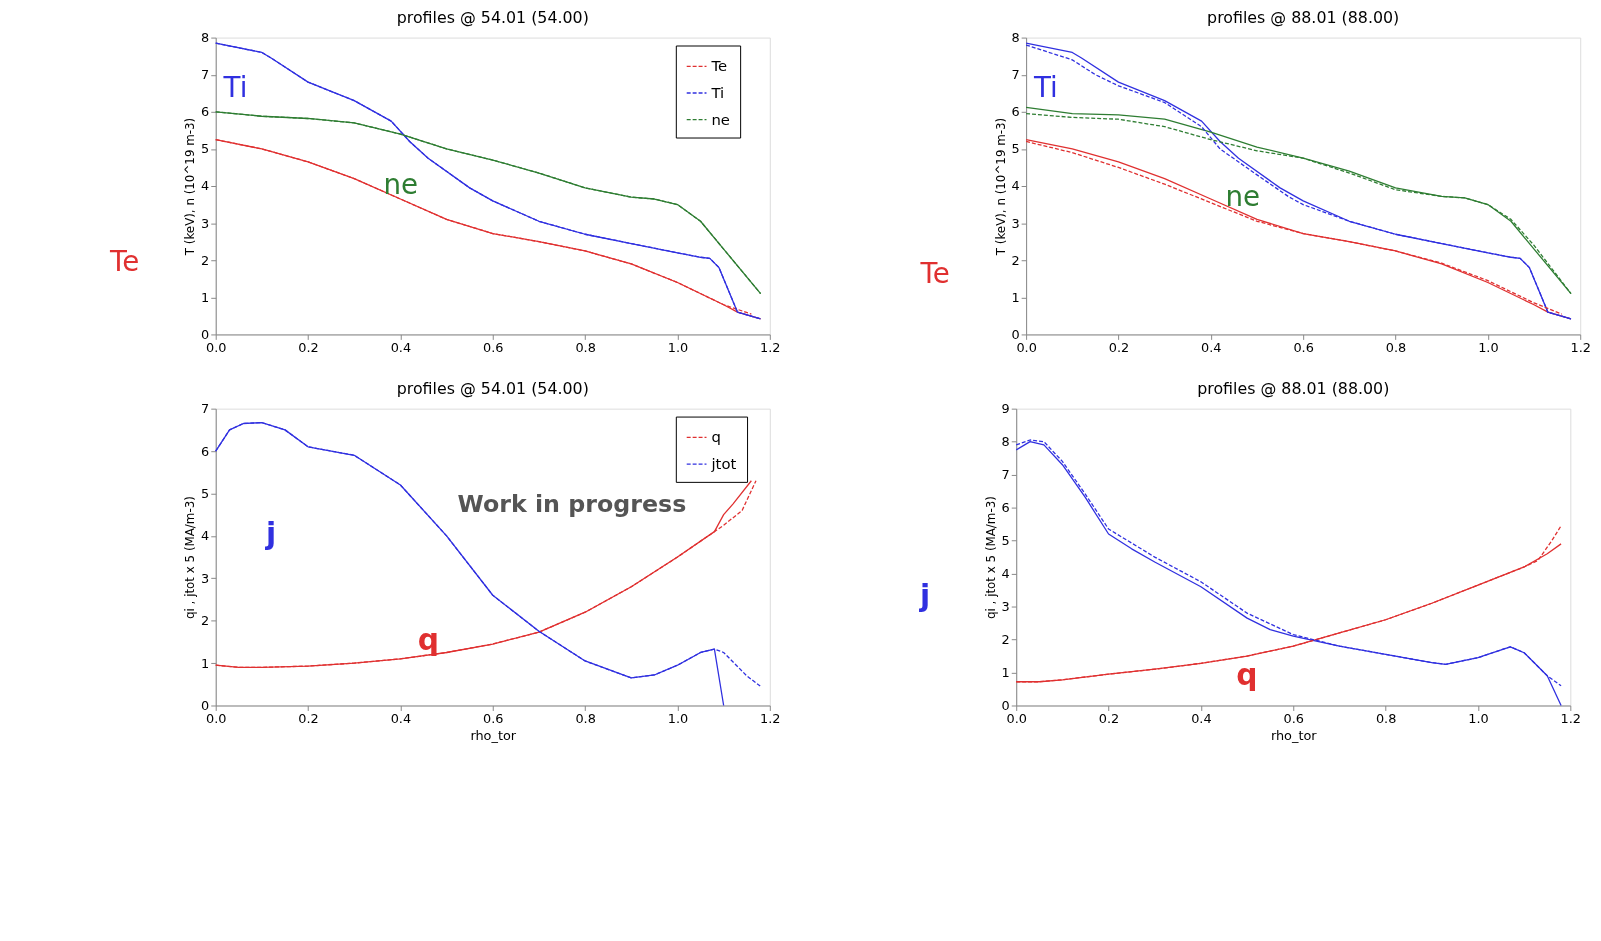  What do you see at coordinates (271, 534) in the screenshot?
I see `annotation: j` at bounding box center [271, 534].